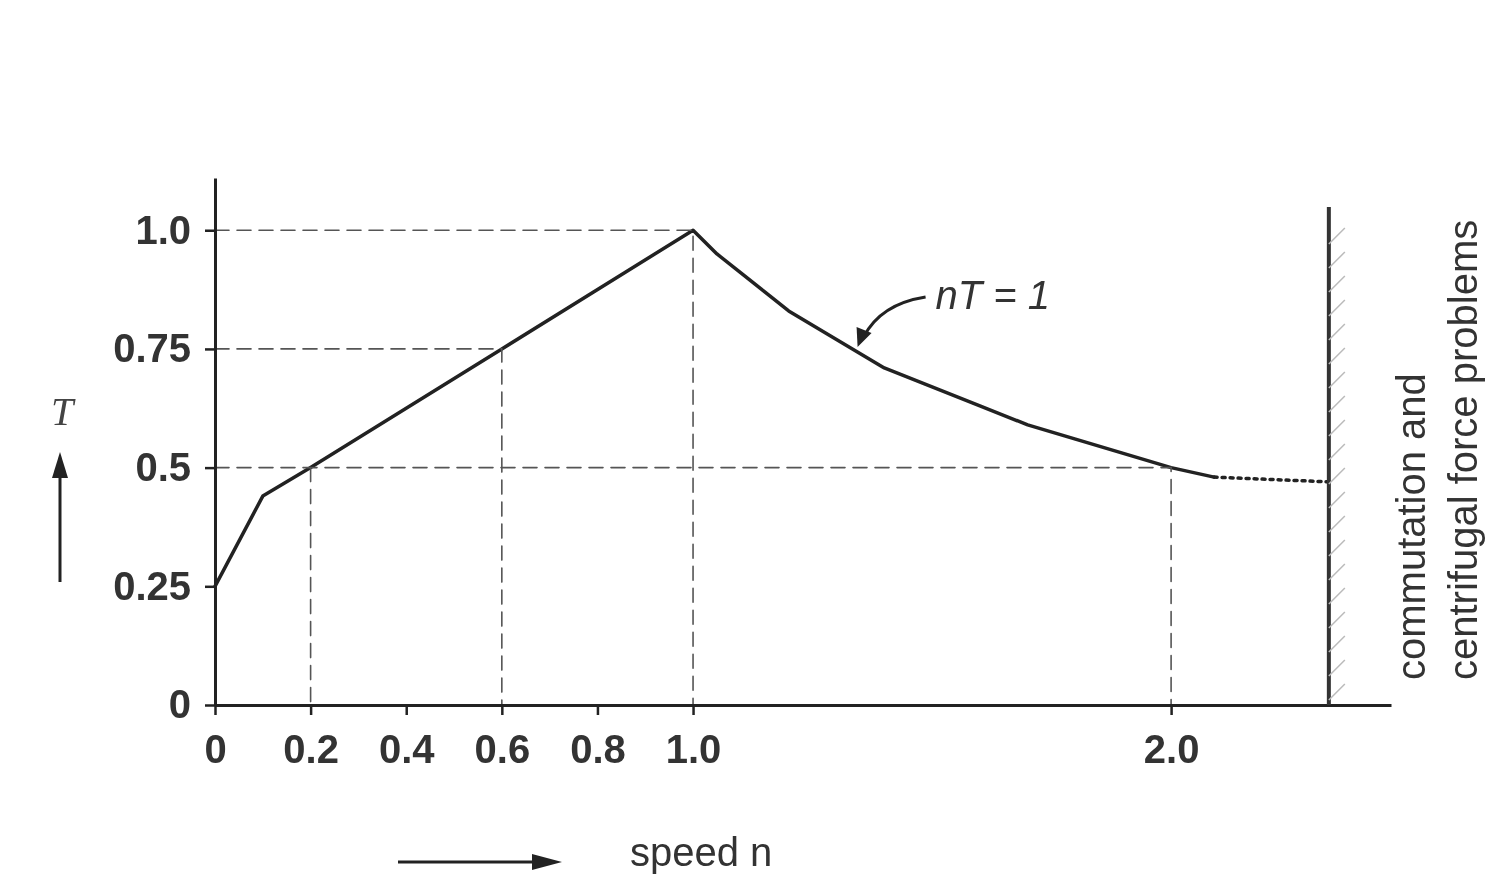  What do you see at coordinates (701, 852) in the screenshot?
I see `x-axis-title: speed n` at bounding box center [701, 852].